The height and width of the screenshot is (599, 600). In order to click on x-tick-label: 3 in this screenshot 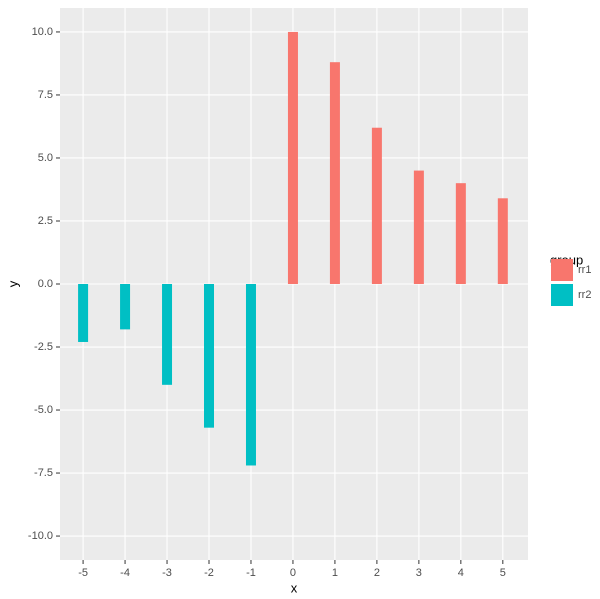, I will do `click(419, 573)`.